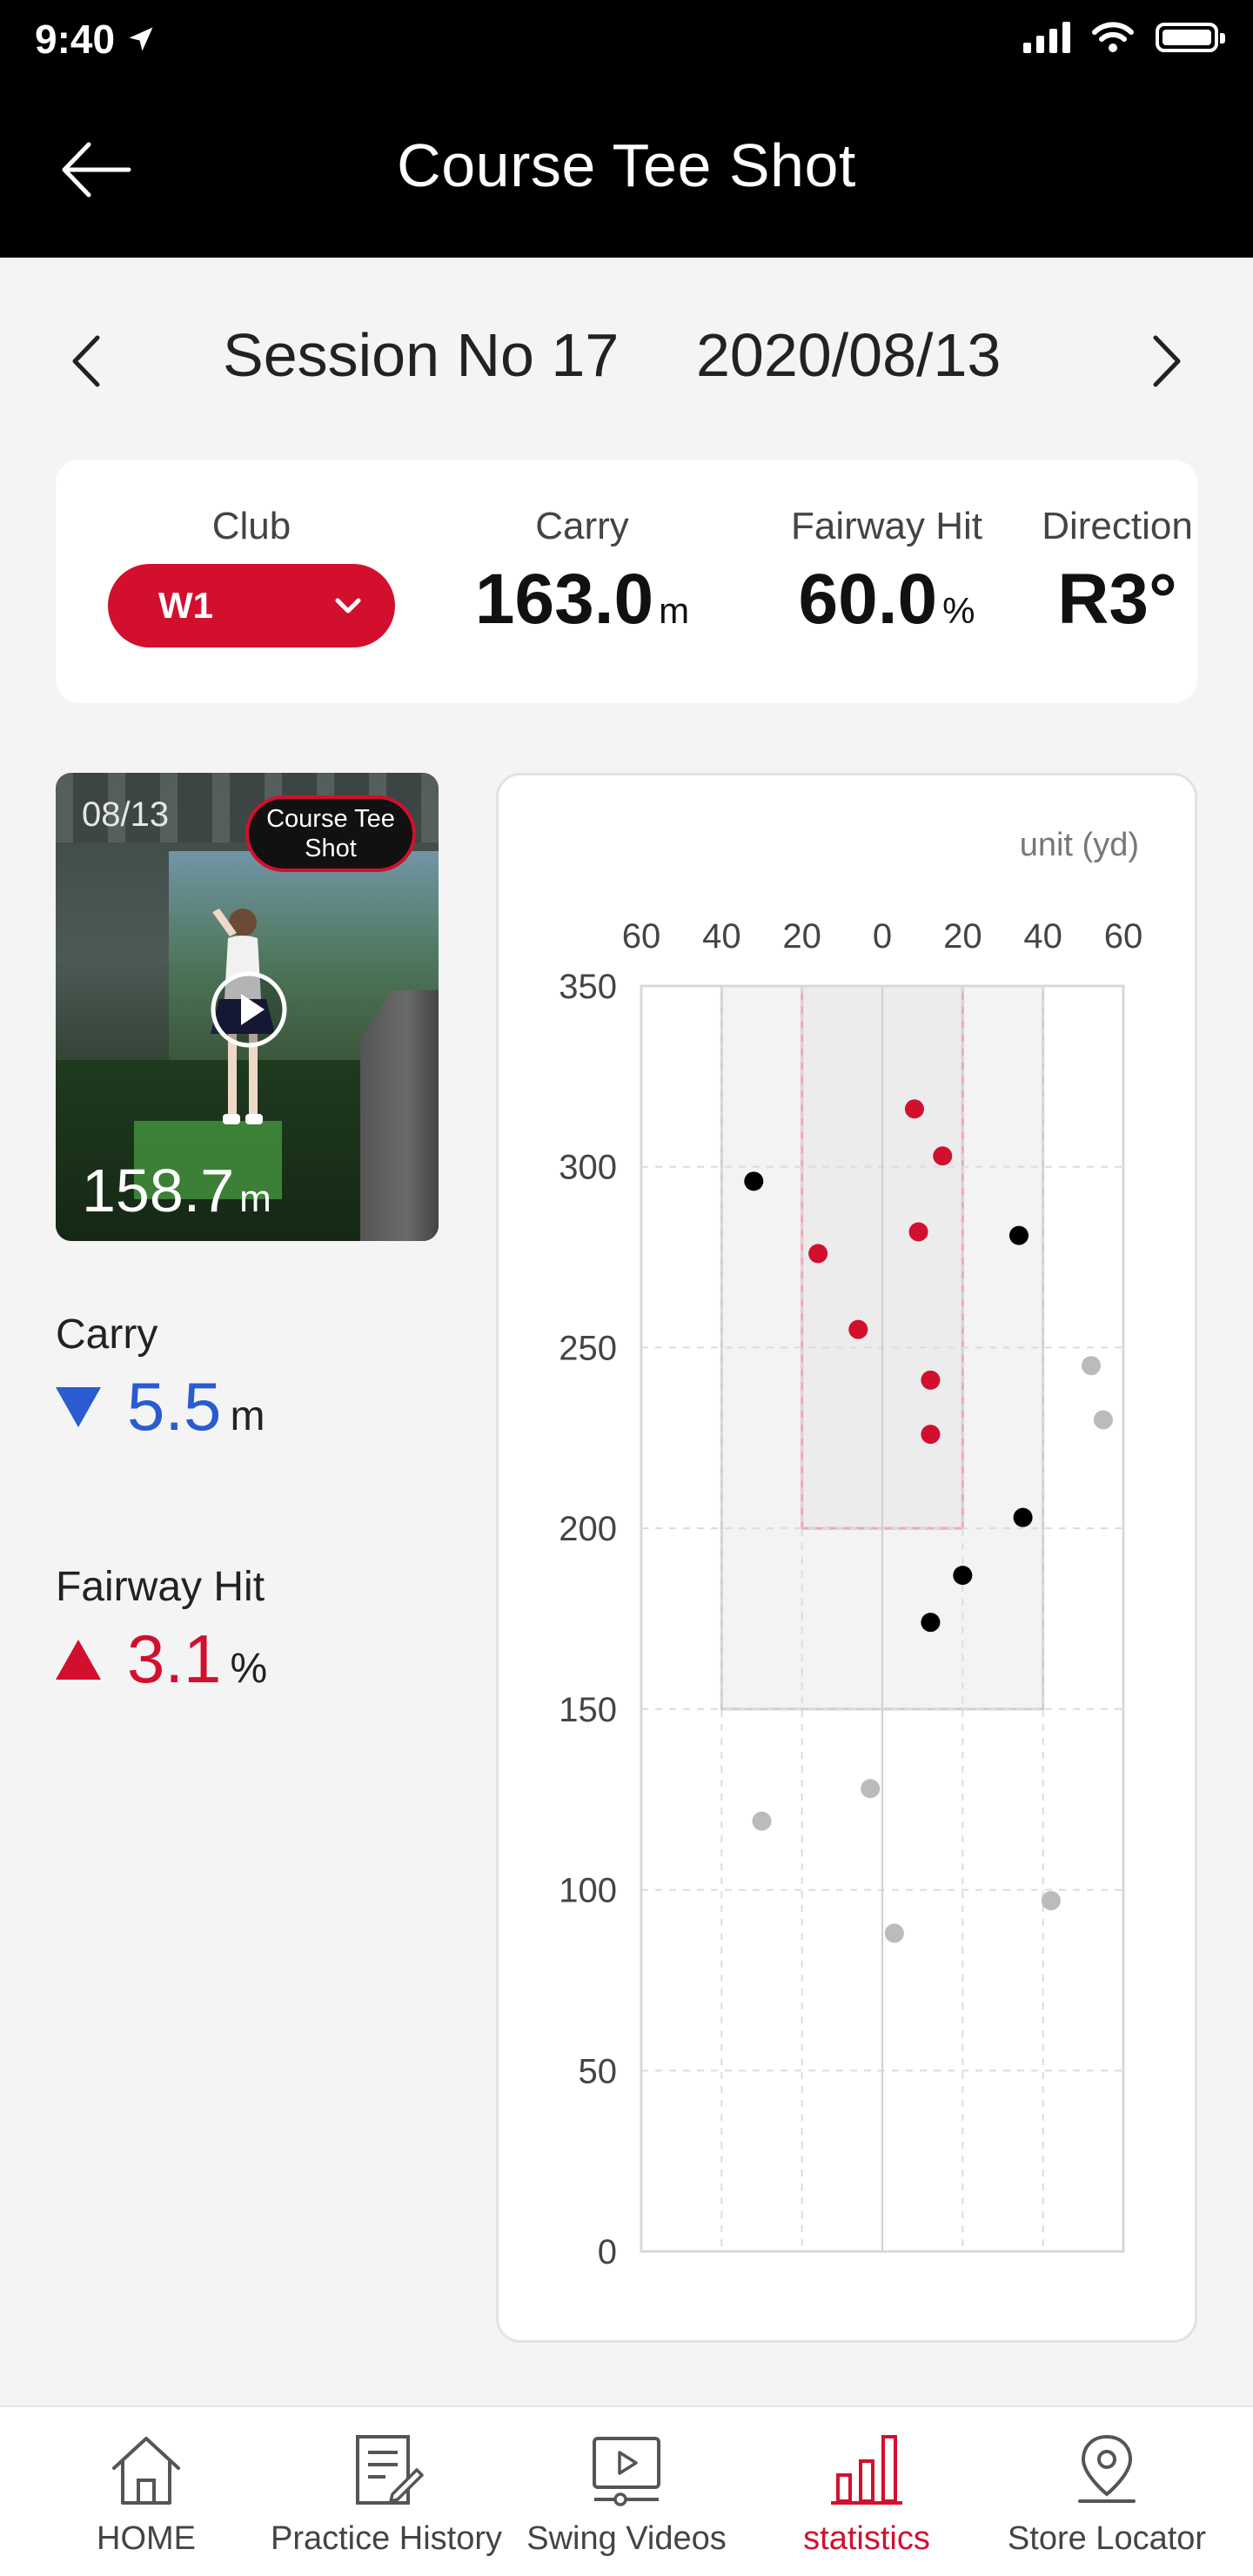 The height and width of the screenshot is (2576, 1253). Describe the element at coordinates (158, 1190) in the screenshot. I see `video-carry-number: 158.7` at that location.